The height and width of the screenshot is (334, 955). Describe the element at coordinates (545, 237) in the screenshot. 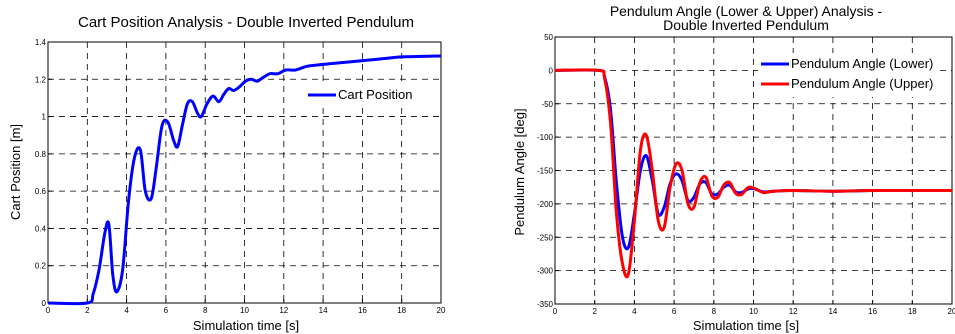

I see `y-tick-label: -250` at that location.